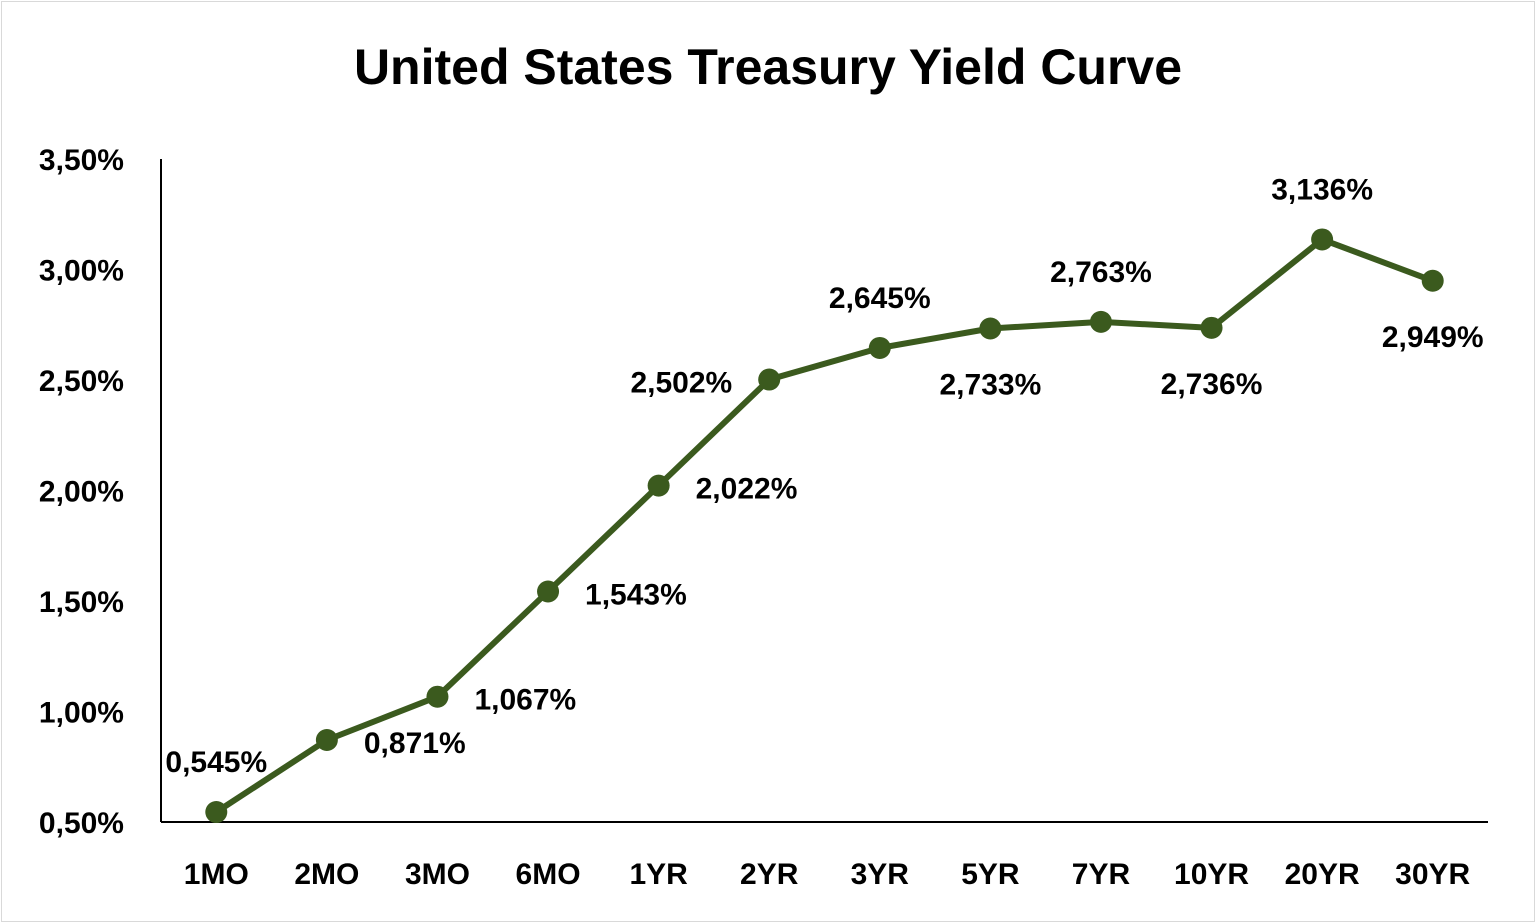  Describe the element at coordinates (658, 874) in the screenshot. I see `x-tick-label: 1YR` at that location.